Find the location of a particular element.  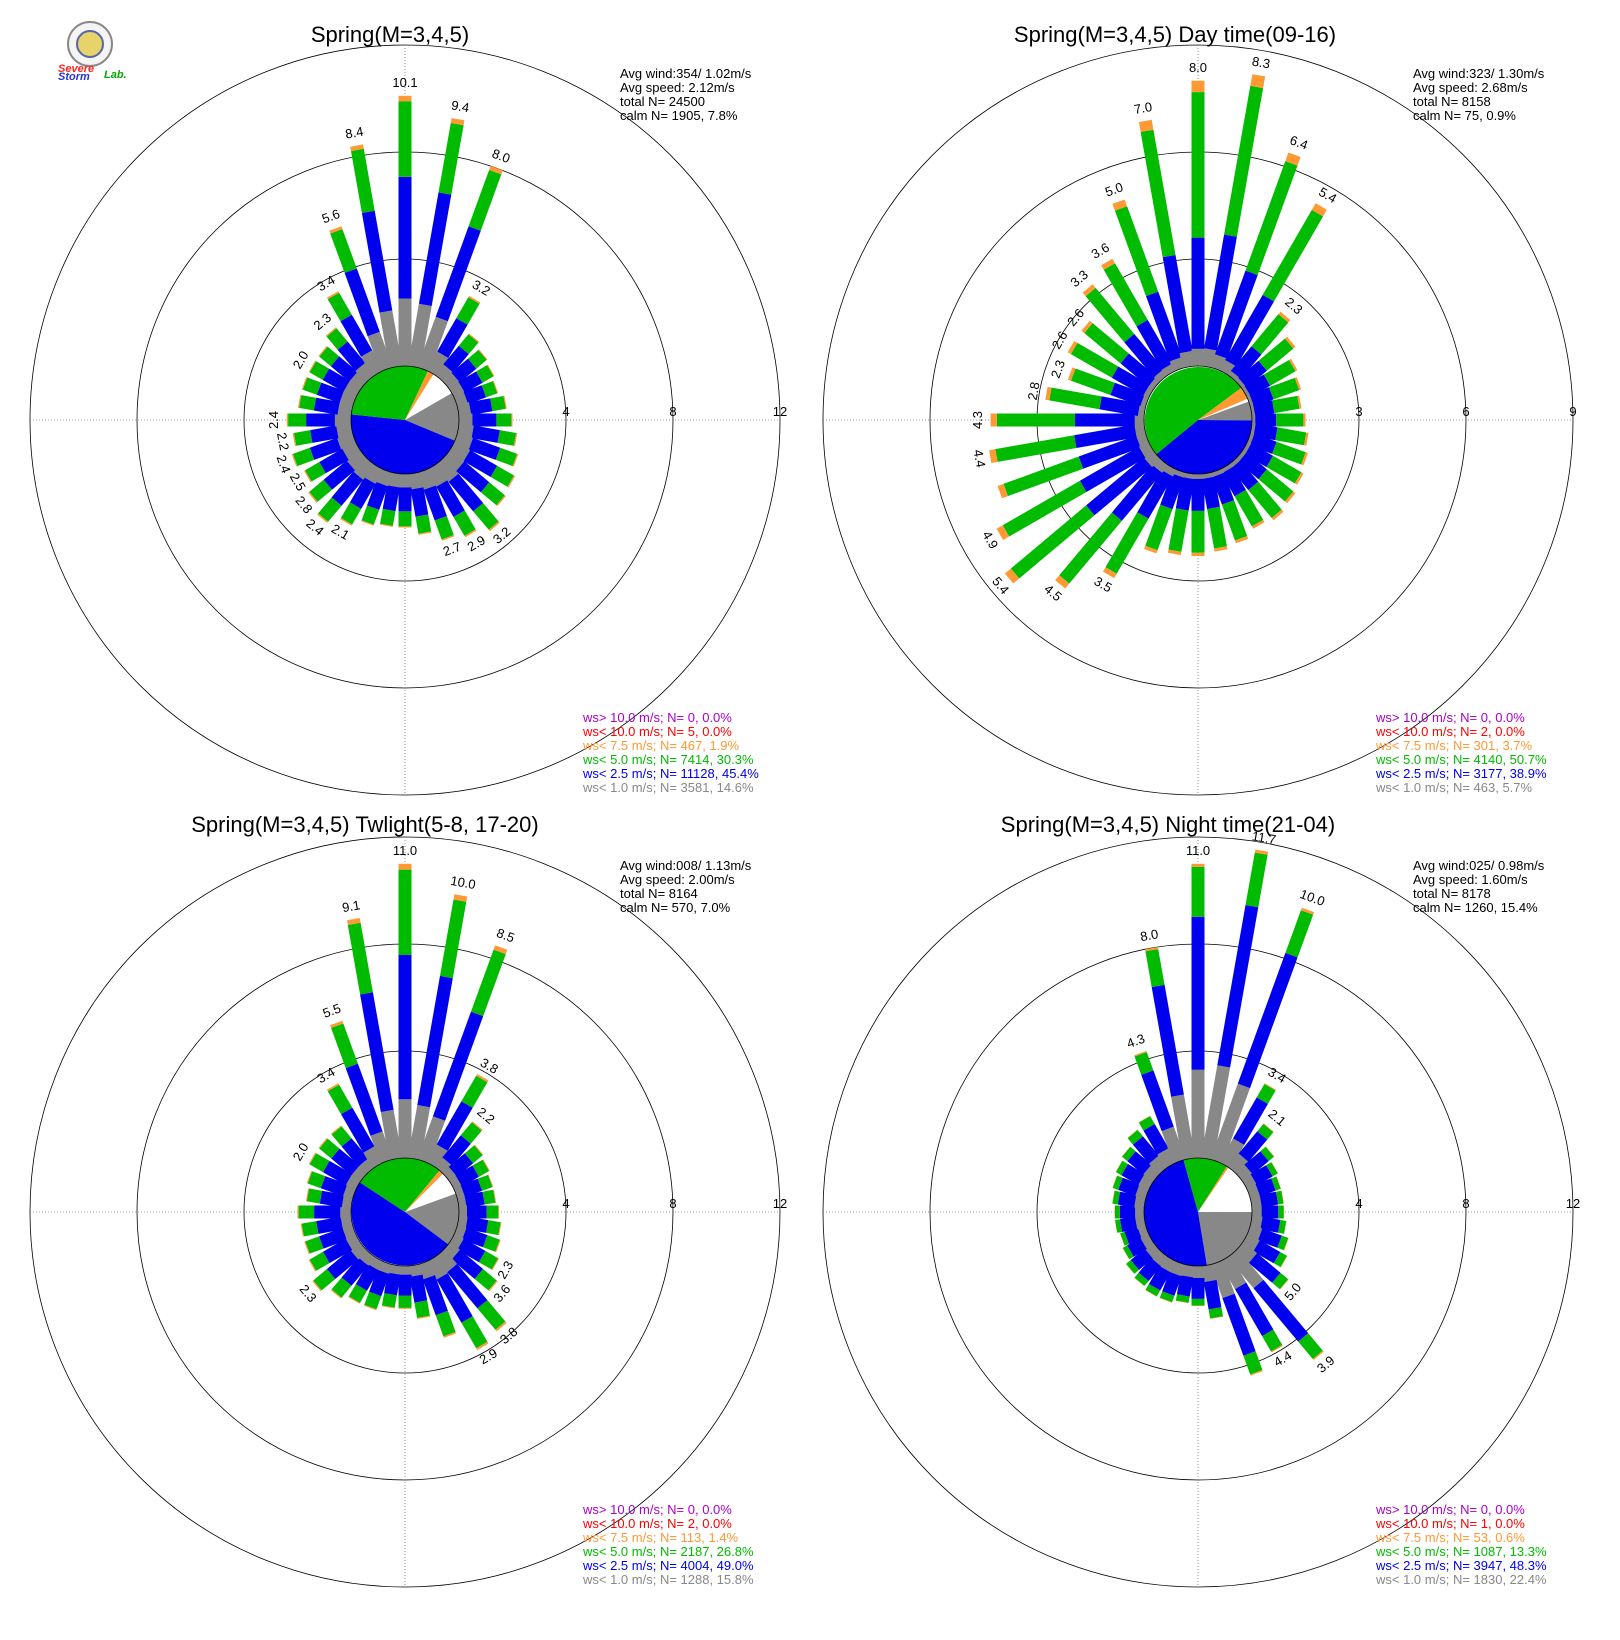

pie-slice-green is located at coordinates (1205, 1185).